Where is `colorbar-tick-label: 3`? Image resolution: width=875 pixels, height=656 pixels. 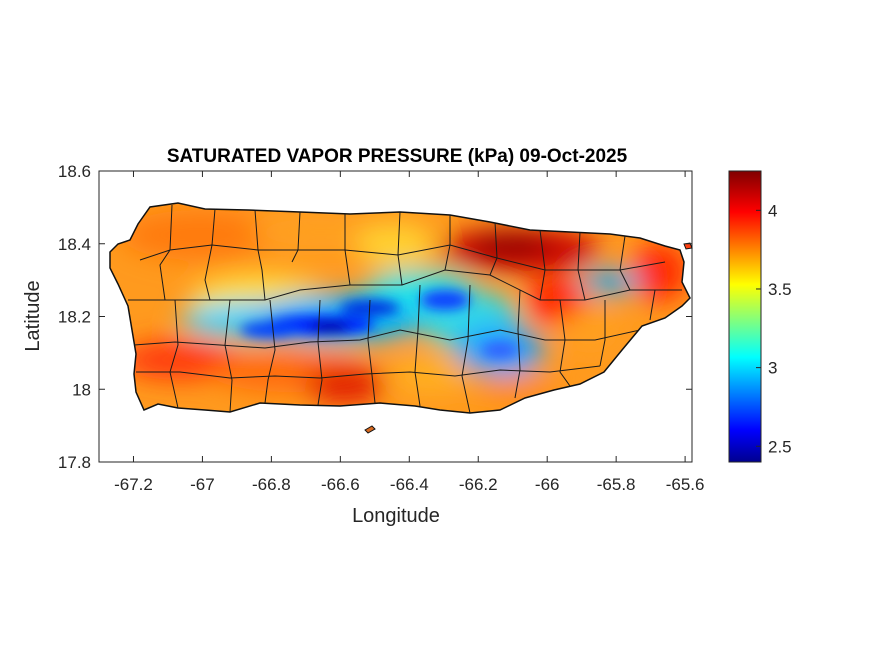
colorbar-tick-label: 3 is located at coordinates (772, 368).